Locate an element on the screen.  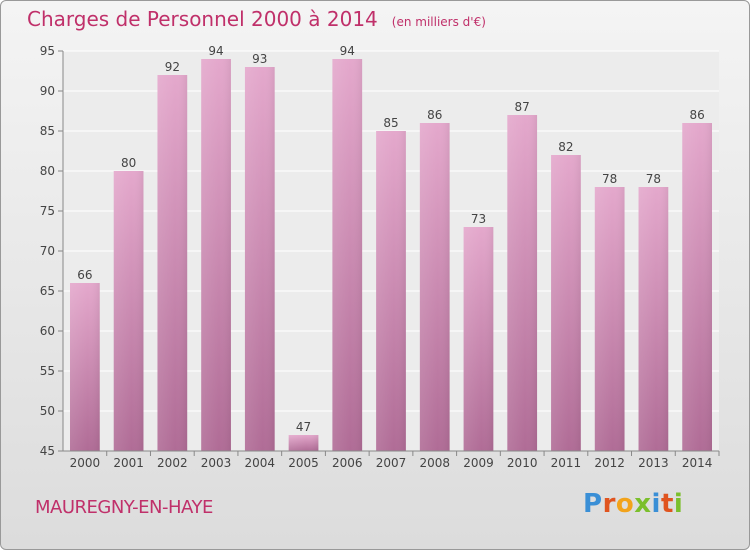
x-tick-label: 2011 is located at coordinates (566, 463).